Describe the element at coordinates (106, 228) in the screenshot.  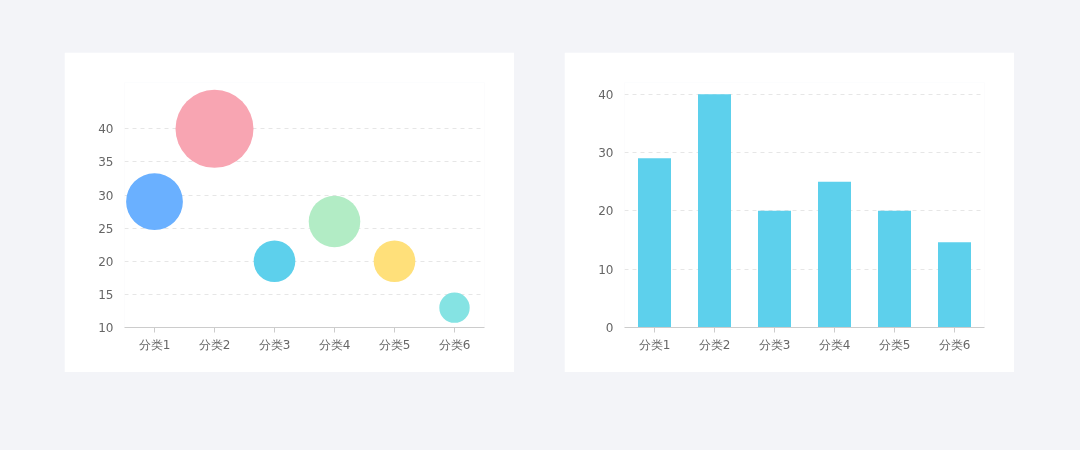
I see `y-tick-label: 25` at that location.